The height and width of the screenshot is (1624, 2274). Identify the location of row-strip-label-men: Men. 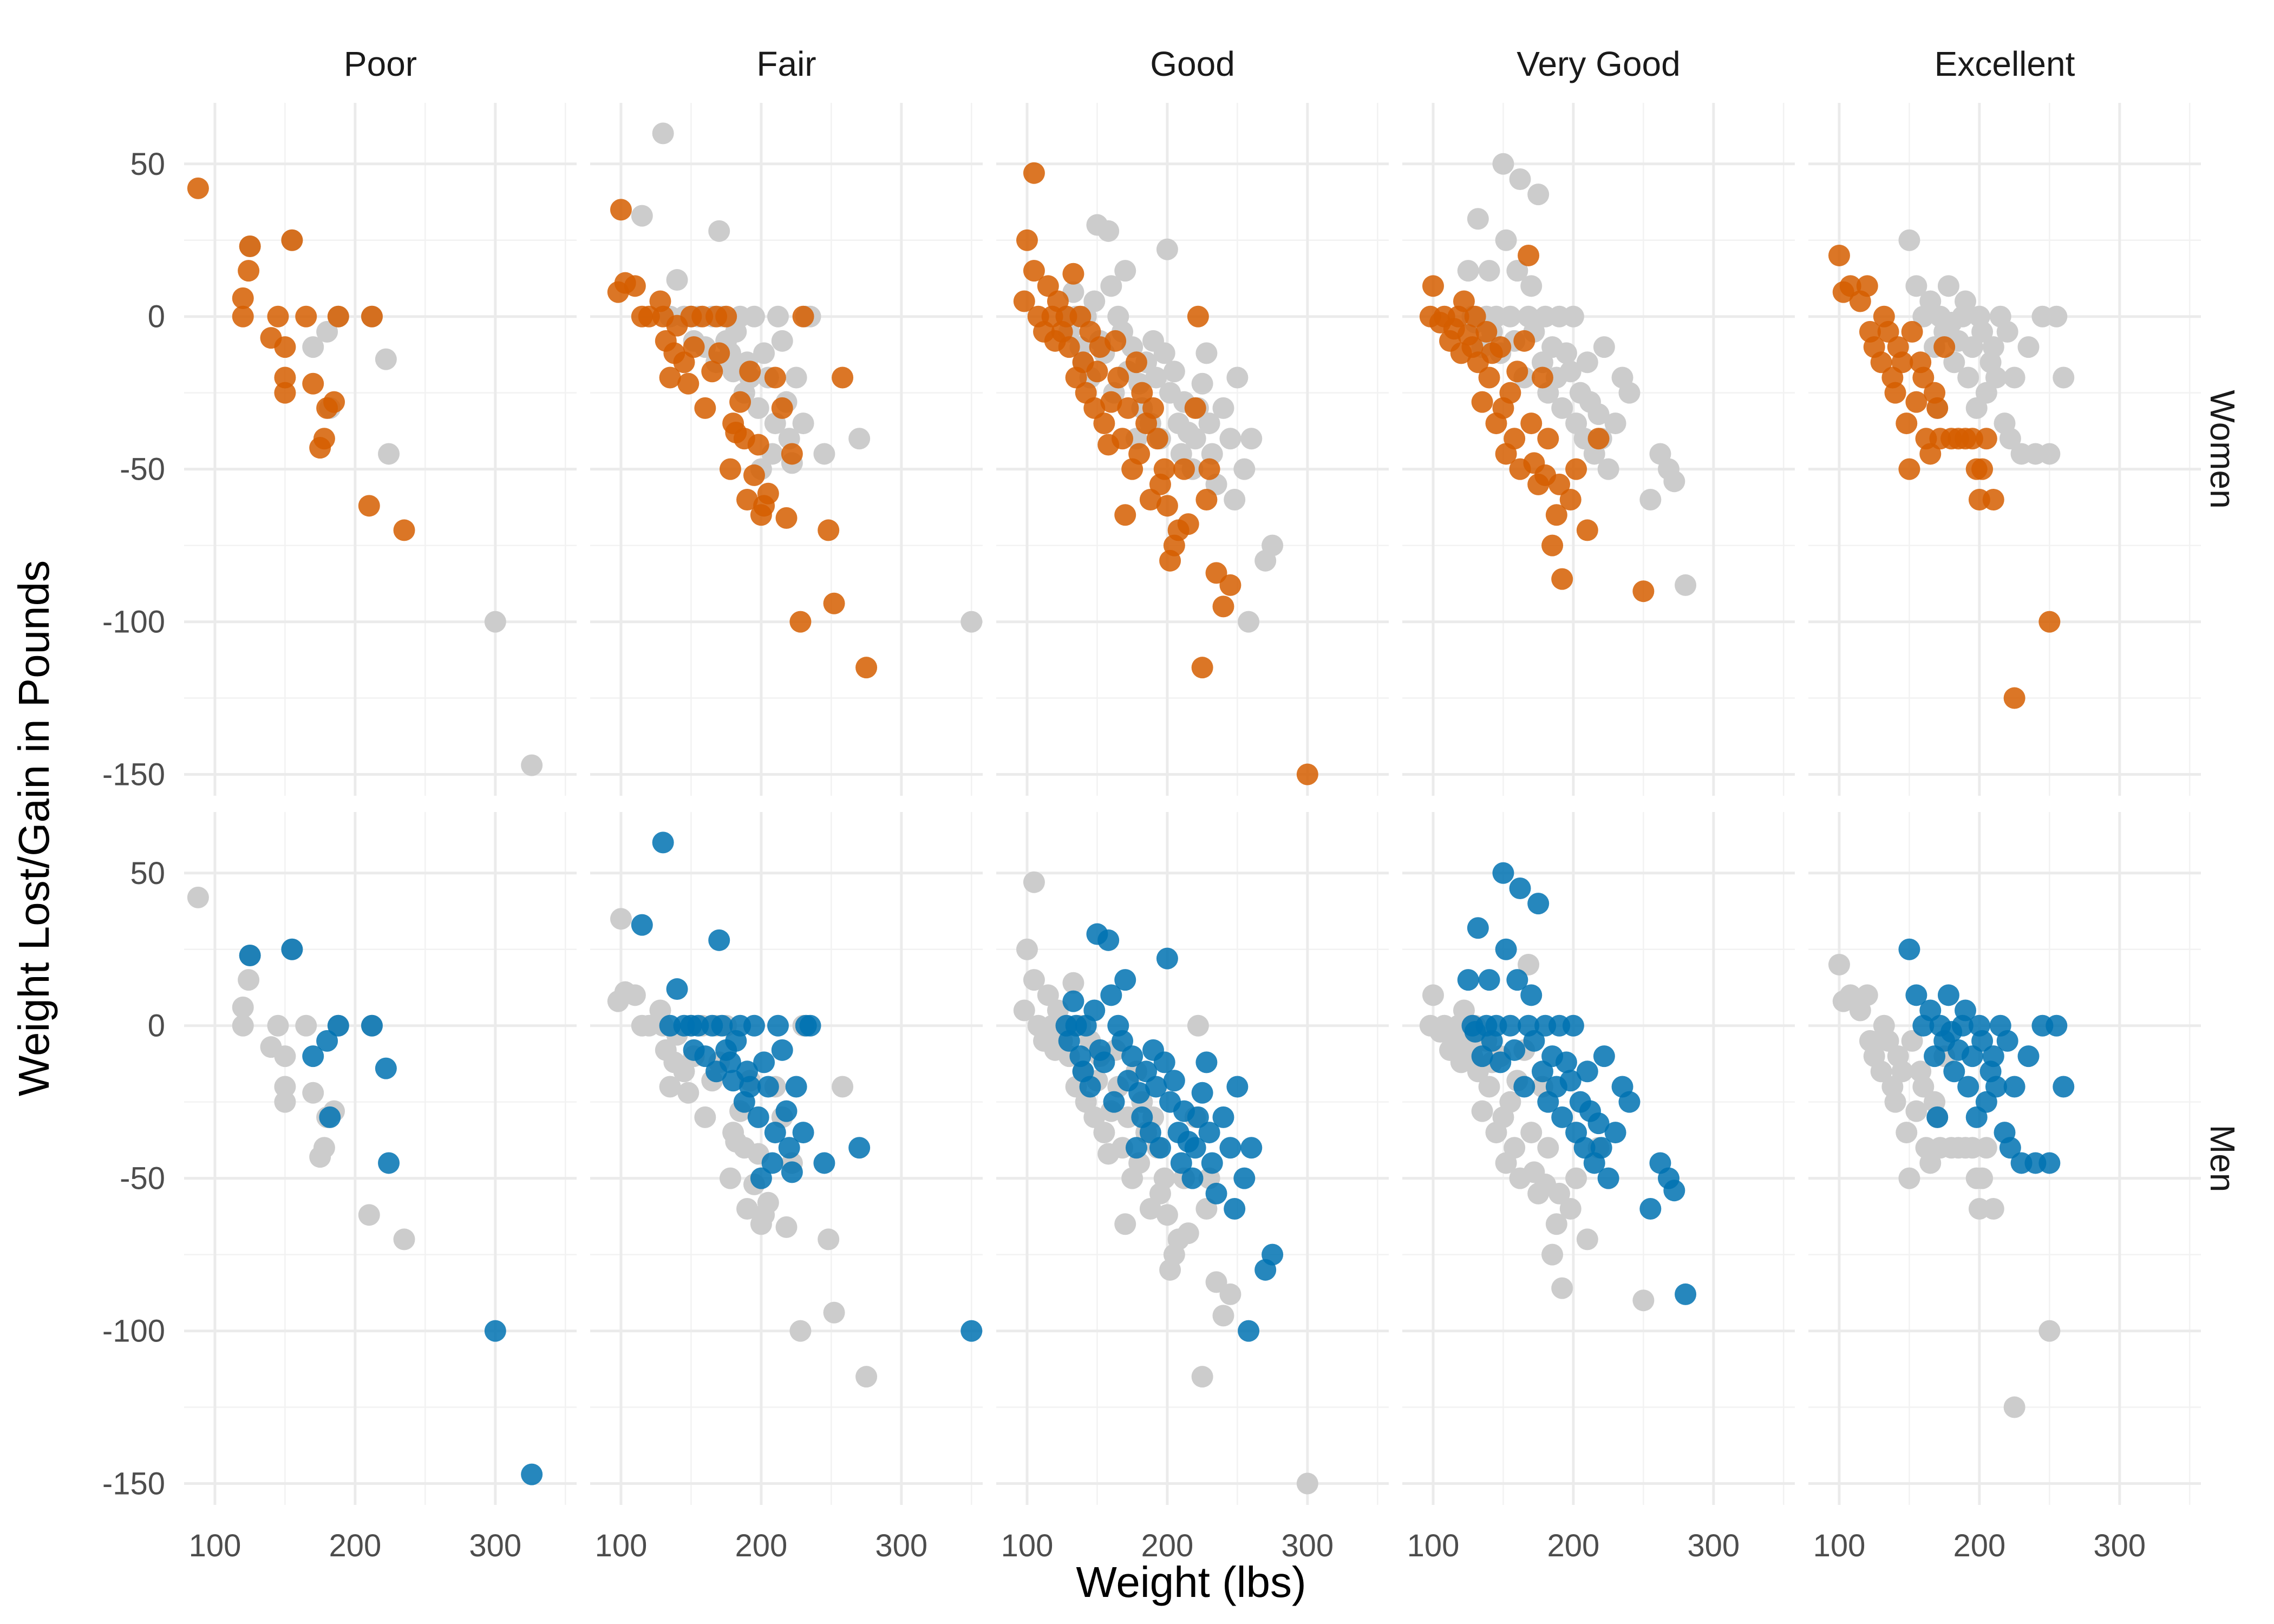
(2223, 1159).